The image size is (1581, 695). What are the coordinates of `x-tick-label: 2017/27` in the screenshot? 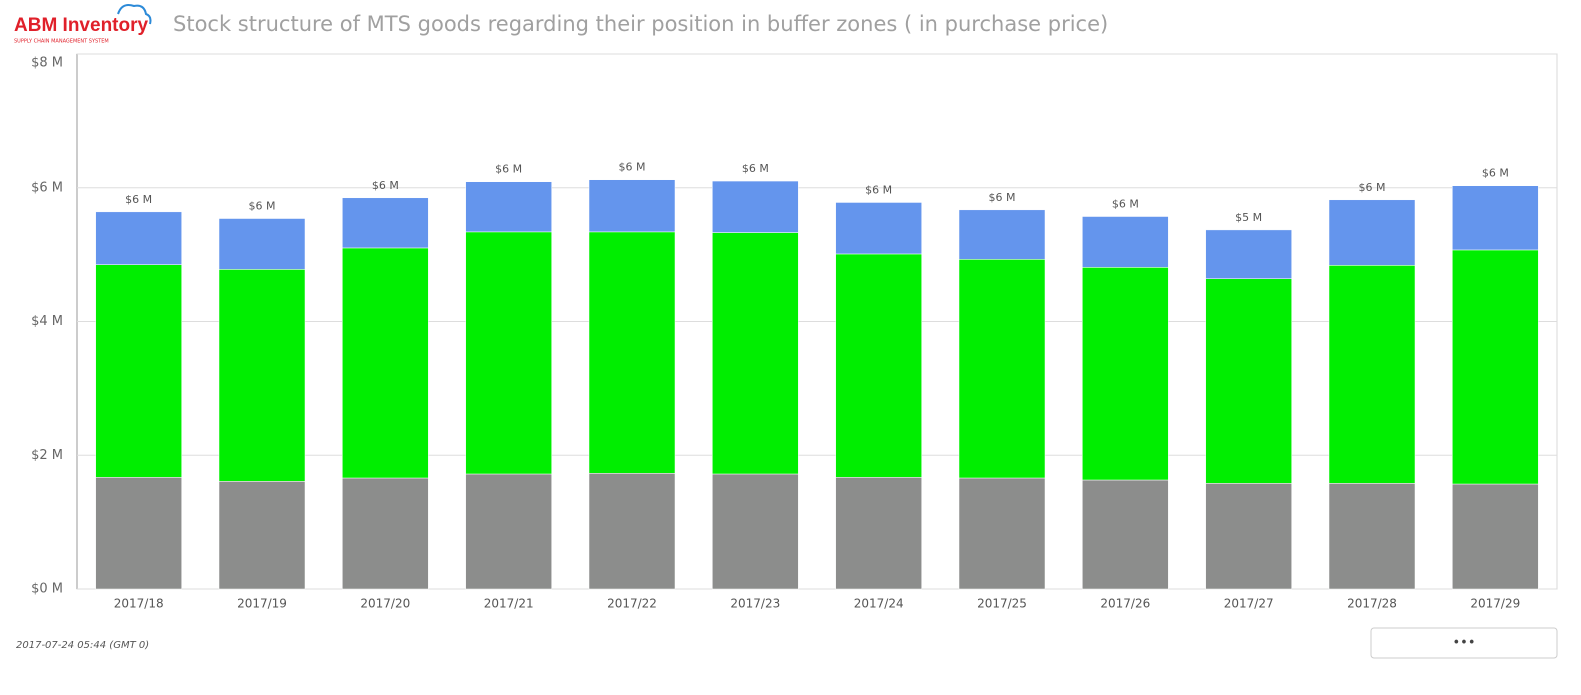 It's located at (1249, 604).